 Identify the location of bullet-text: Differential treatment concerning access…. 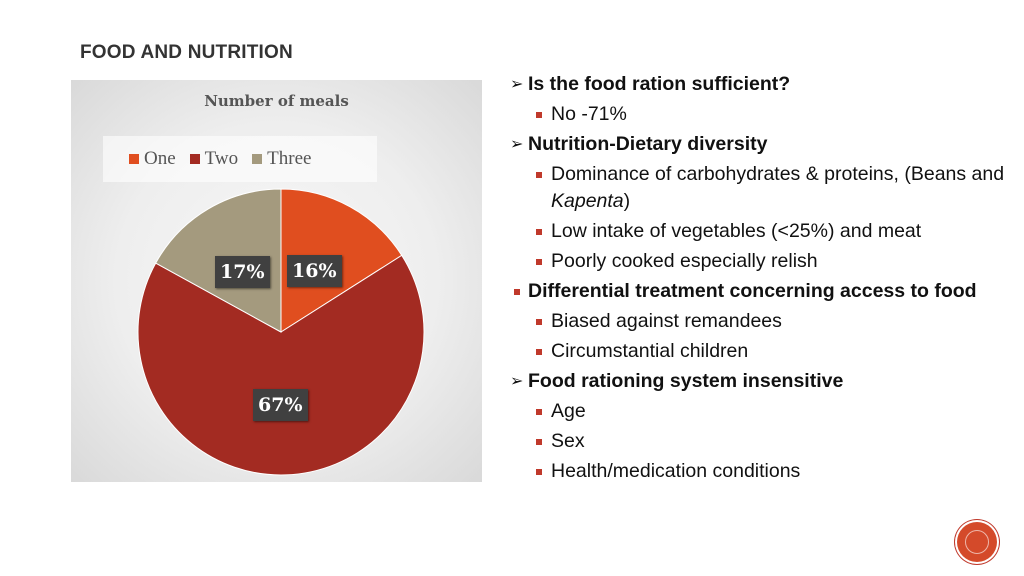
(752, 291).